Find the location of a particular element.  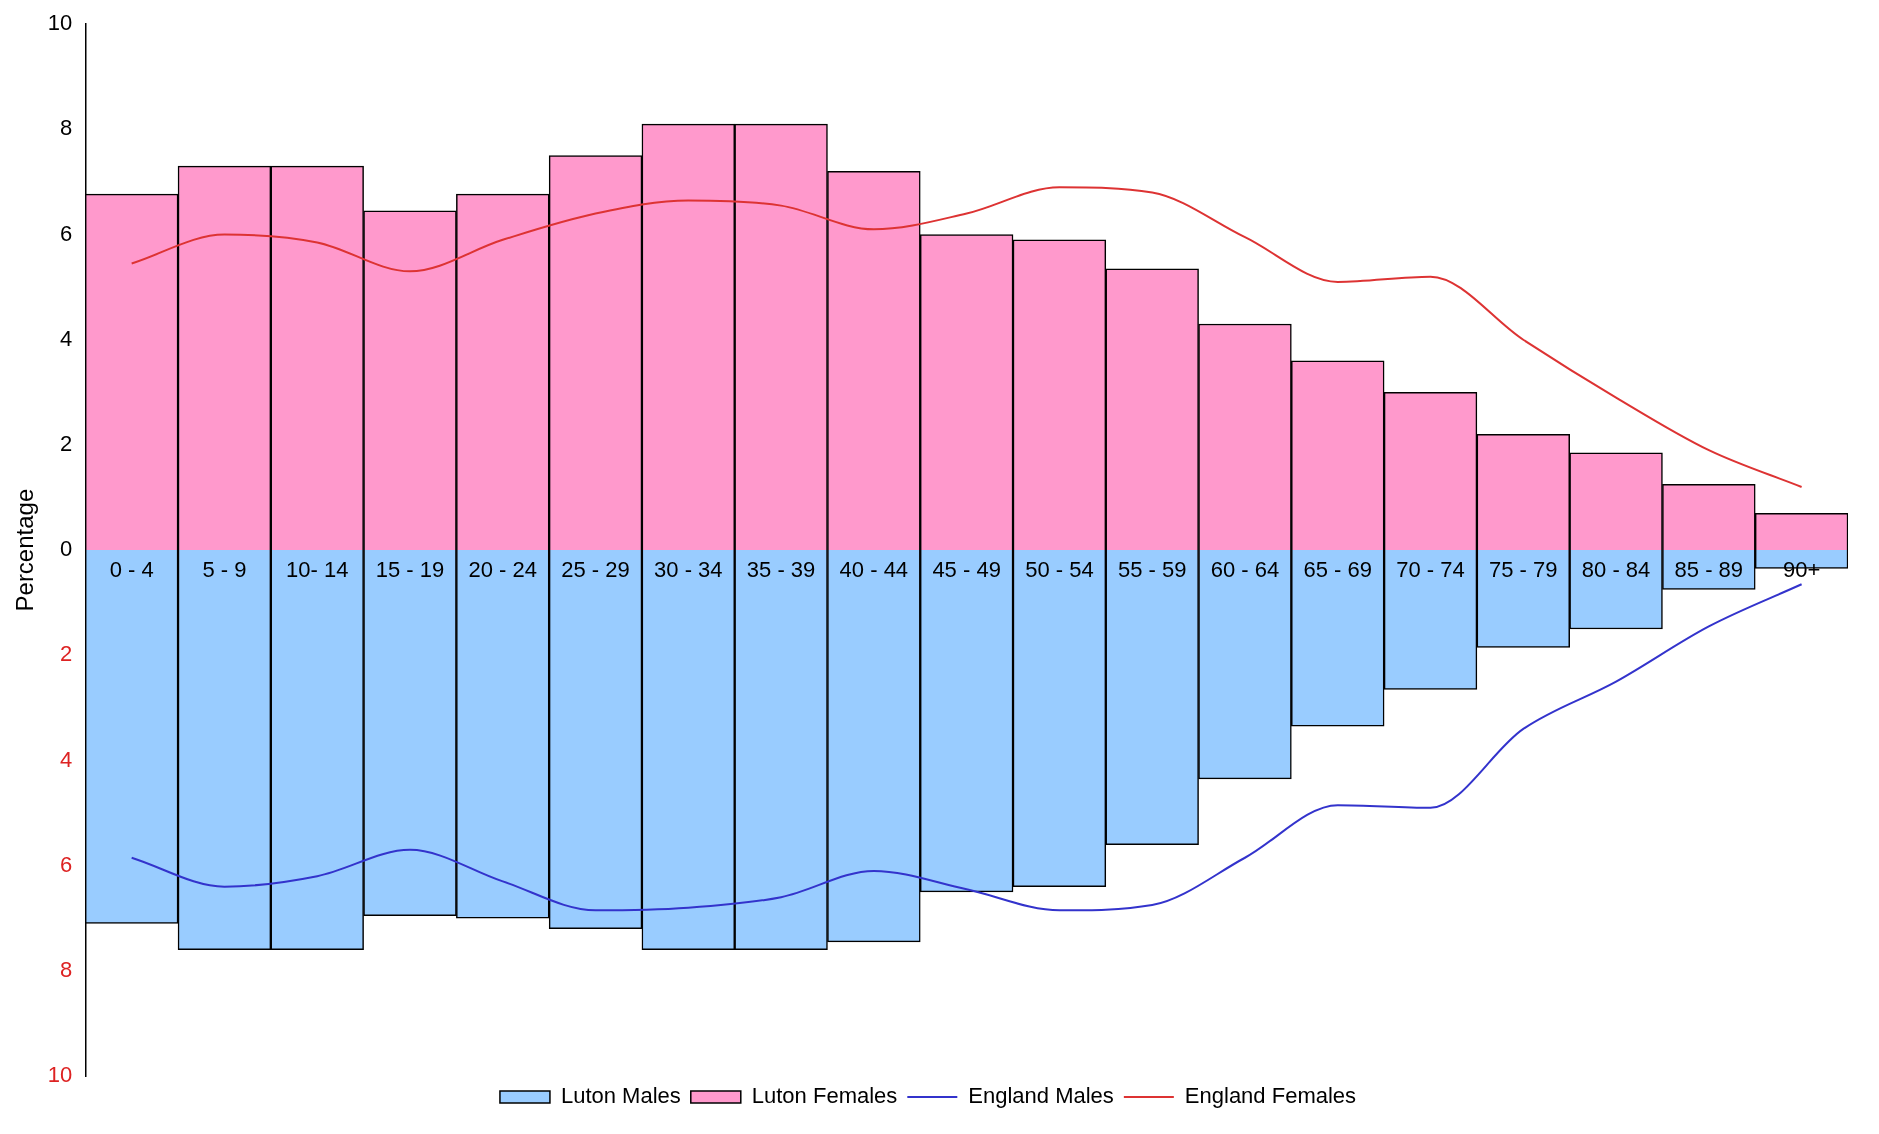

legend-label: Luton Males is located at coordinates (620, 1096).